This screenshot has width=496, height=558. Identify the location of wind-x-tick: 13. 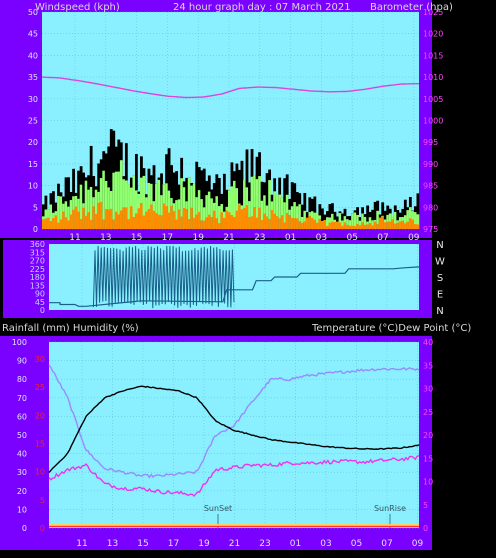
(105, 238).